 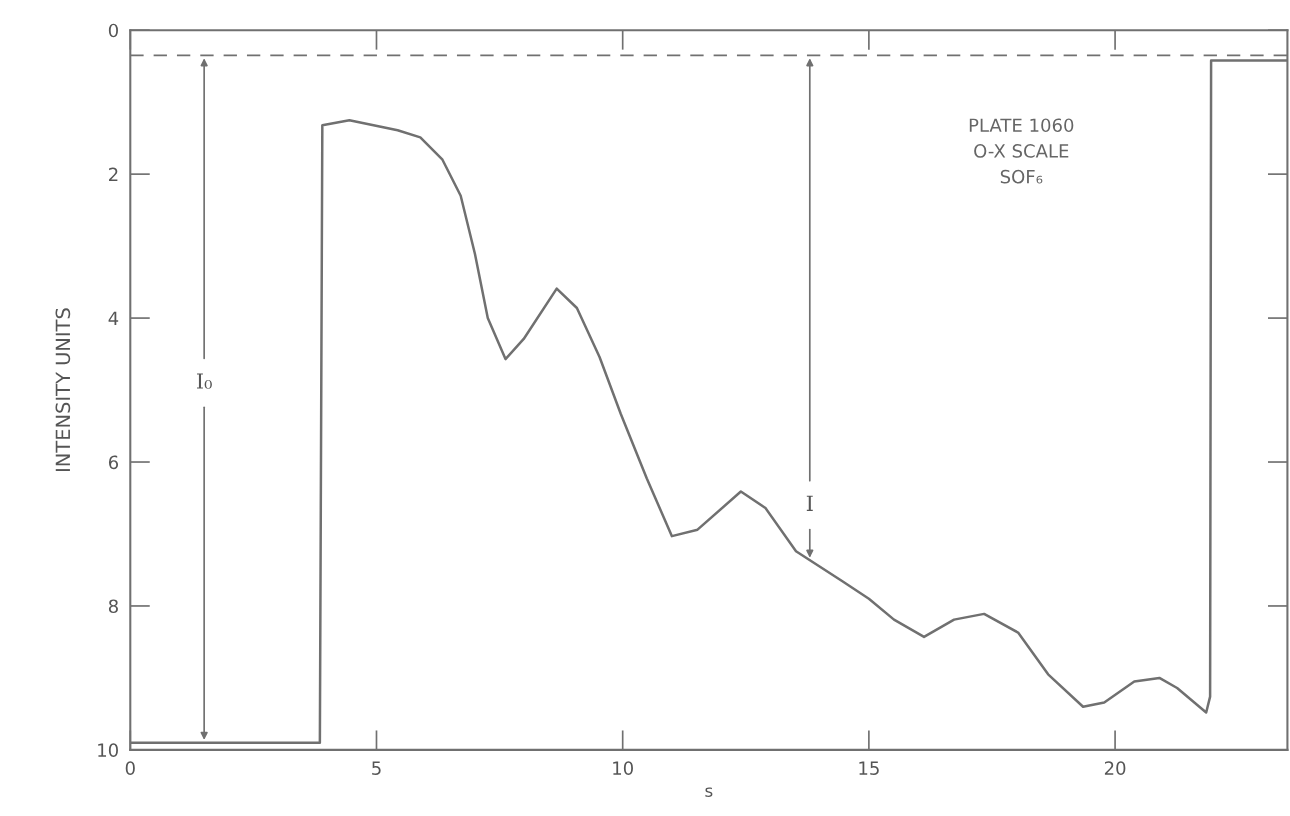 I want to click on x-tick-label: 20, so click(x=1115, y=768).